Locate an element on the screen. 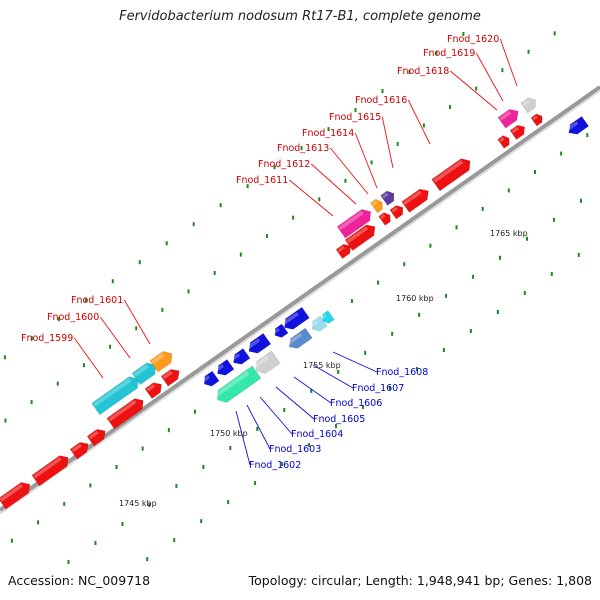 This screenshot has width=600, height=600. gene-fnod-1600-shape is located at coordinates (144, 374).